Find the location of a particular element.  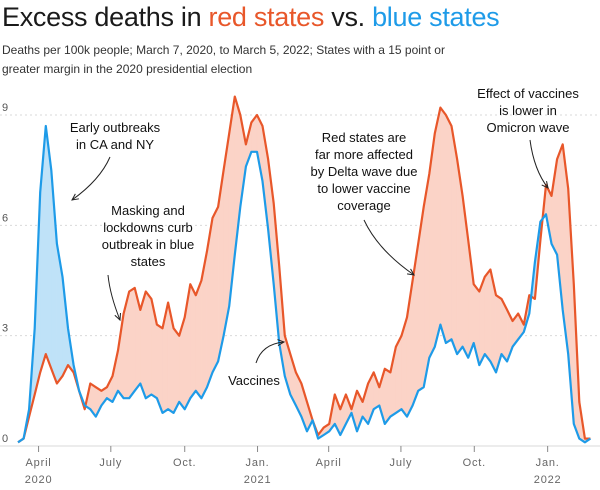

x-tick-label-year: 2021 is located at coordinates (258, 480).